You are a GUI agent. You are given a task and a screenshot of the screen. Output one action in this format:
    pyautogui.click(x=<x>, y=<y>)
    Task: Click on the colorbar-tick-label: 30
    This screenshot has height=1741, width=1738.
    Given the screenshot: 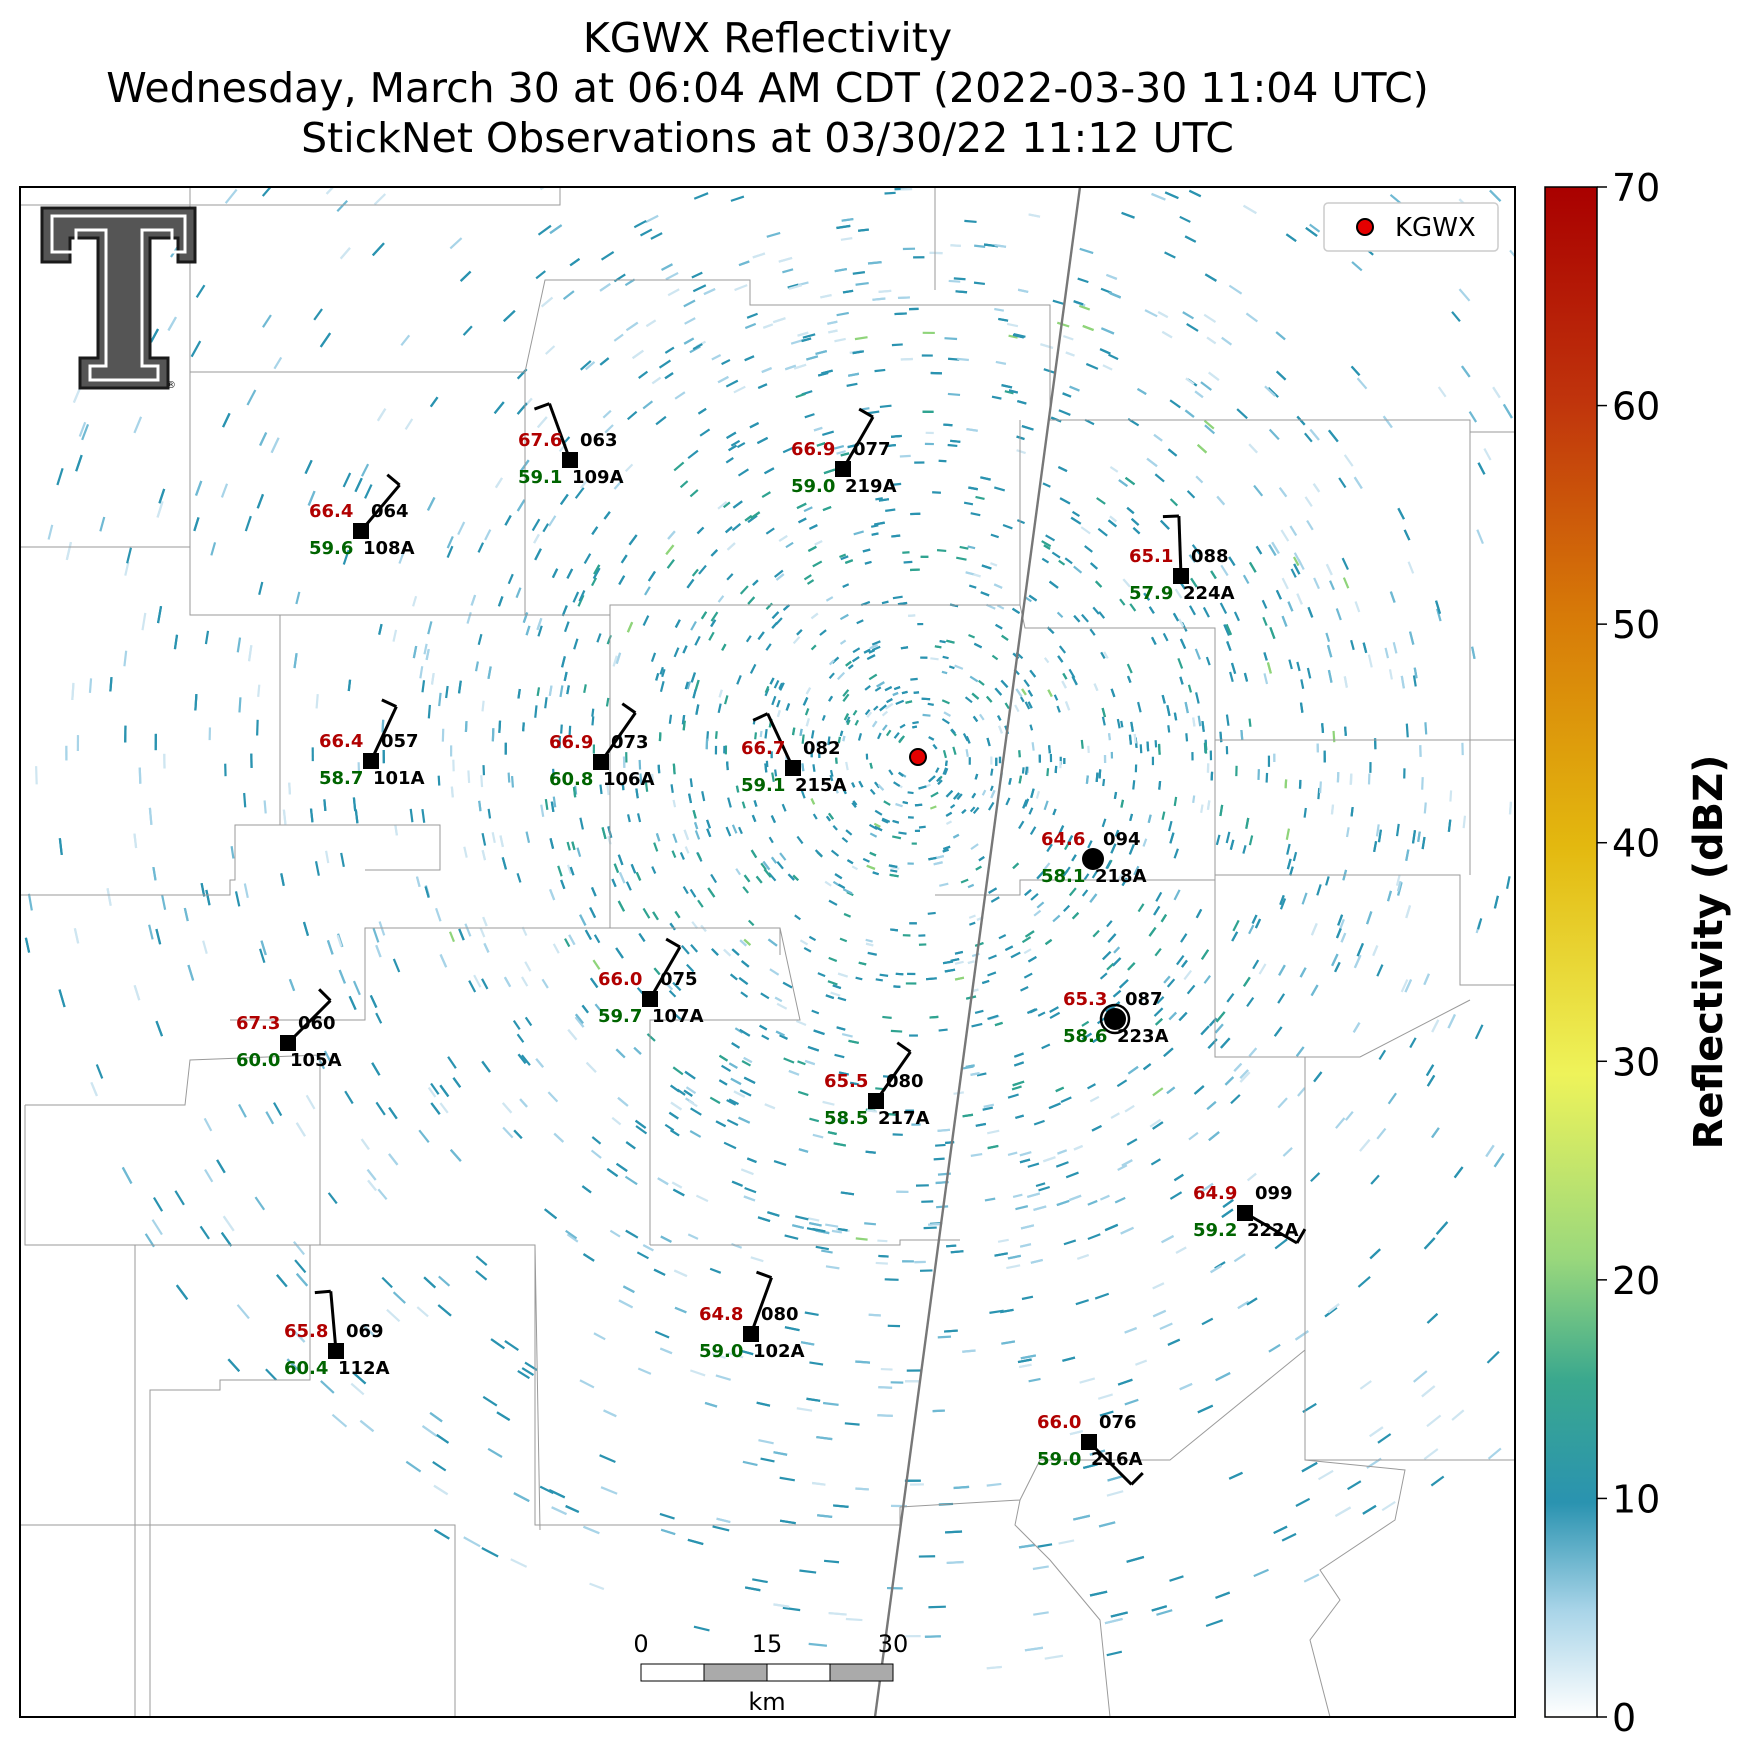 What is the action you would take?
    pyautogui.click(x=1636, y=1062)
    